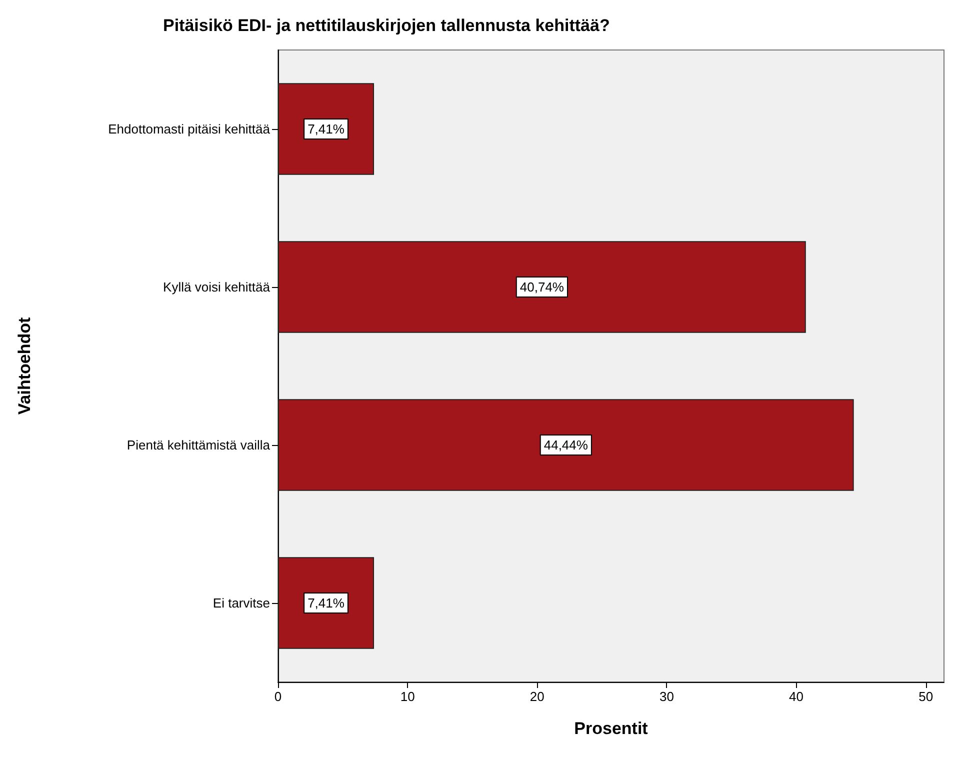 The height and width of the screenshot is (760, 955). What do you see at coordinates (217, 287) in the screenshot?
I see `y-tick-label: Kyllä voisi kehittää` at bounding box center [217, 287].